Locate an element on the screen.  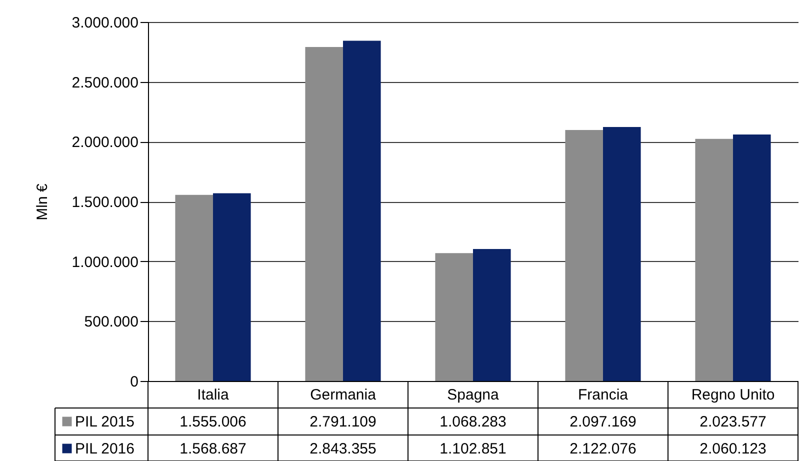
x-tick-label: Regno Unito is located at coordinates (733, 395).